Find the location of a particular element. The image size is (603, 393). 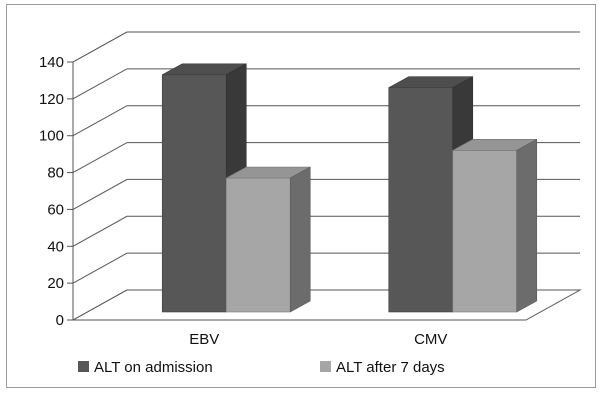

y-tick-label: 140 is located at coordinates (51, 62).